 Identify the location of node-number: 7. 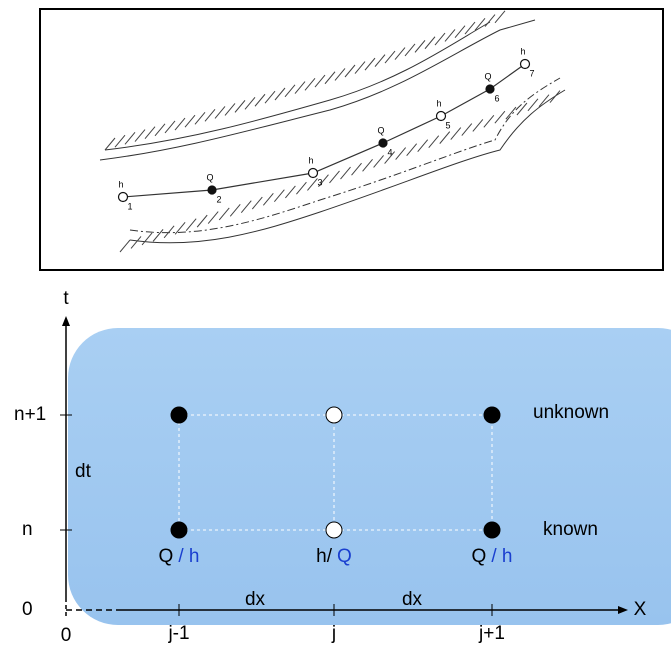
(531, 73).